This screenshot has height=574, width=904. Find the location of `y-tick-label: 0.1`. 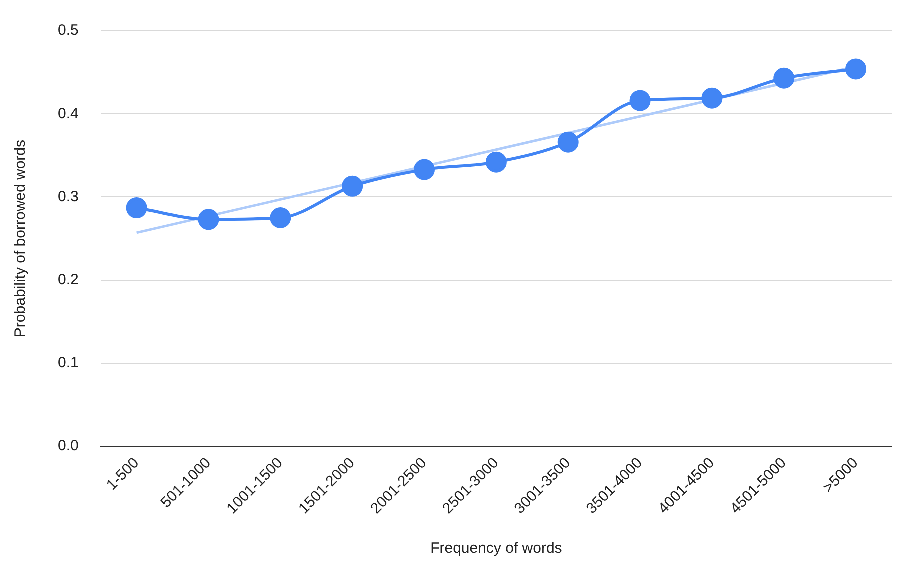

y-tick-label: 0.1 is located at coordinates (68, 363).